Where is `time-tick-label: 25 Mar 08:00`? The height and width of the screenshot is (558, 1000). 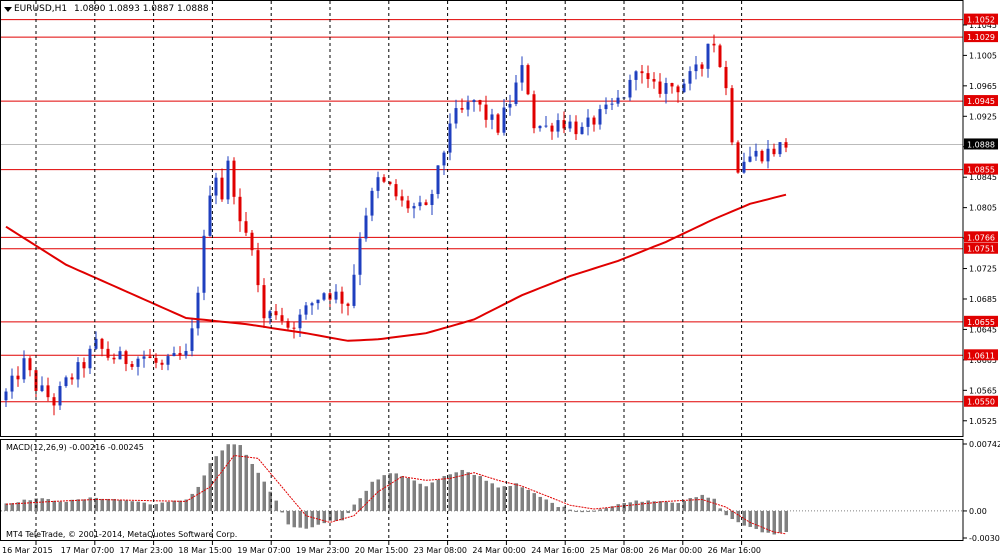
time-tick-label: 25 Mar 08:00 is located at coordinates (616, 550).